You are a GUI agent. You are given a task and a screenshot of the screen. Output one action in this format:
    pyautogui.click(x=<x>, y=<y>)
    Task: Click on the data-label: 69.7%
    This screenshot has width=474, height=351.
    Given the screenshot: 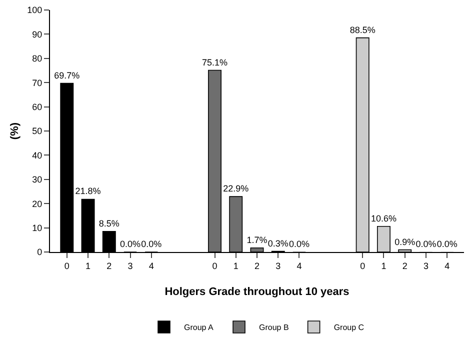 What is the action you would take?
    pyautogui.click(x=67, y=75)
    